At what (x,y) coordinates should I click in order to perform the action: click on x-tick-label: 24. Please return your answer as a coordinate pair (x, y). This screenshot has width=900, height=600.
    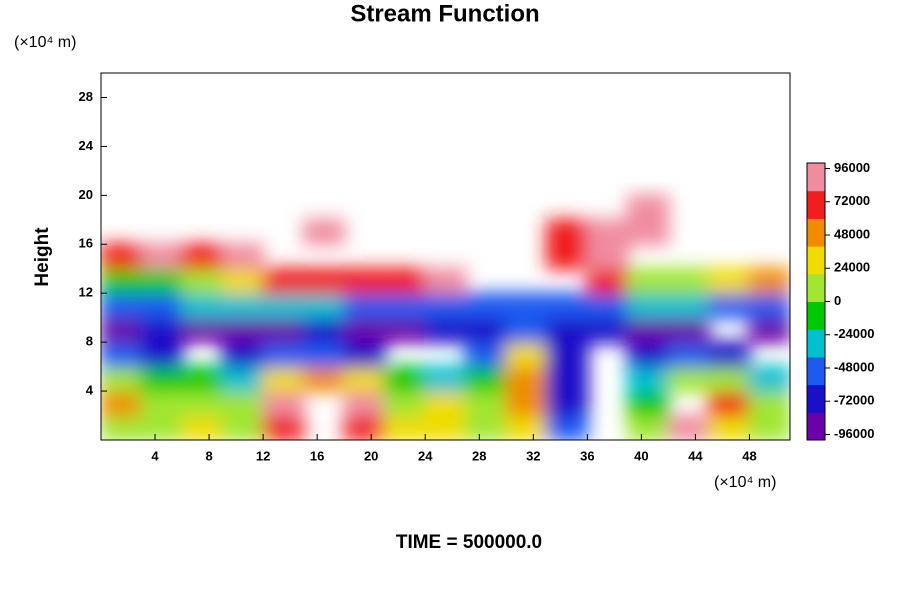
    Looking at the image, I should click on (425, 455).